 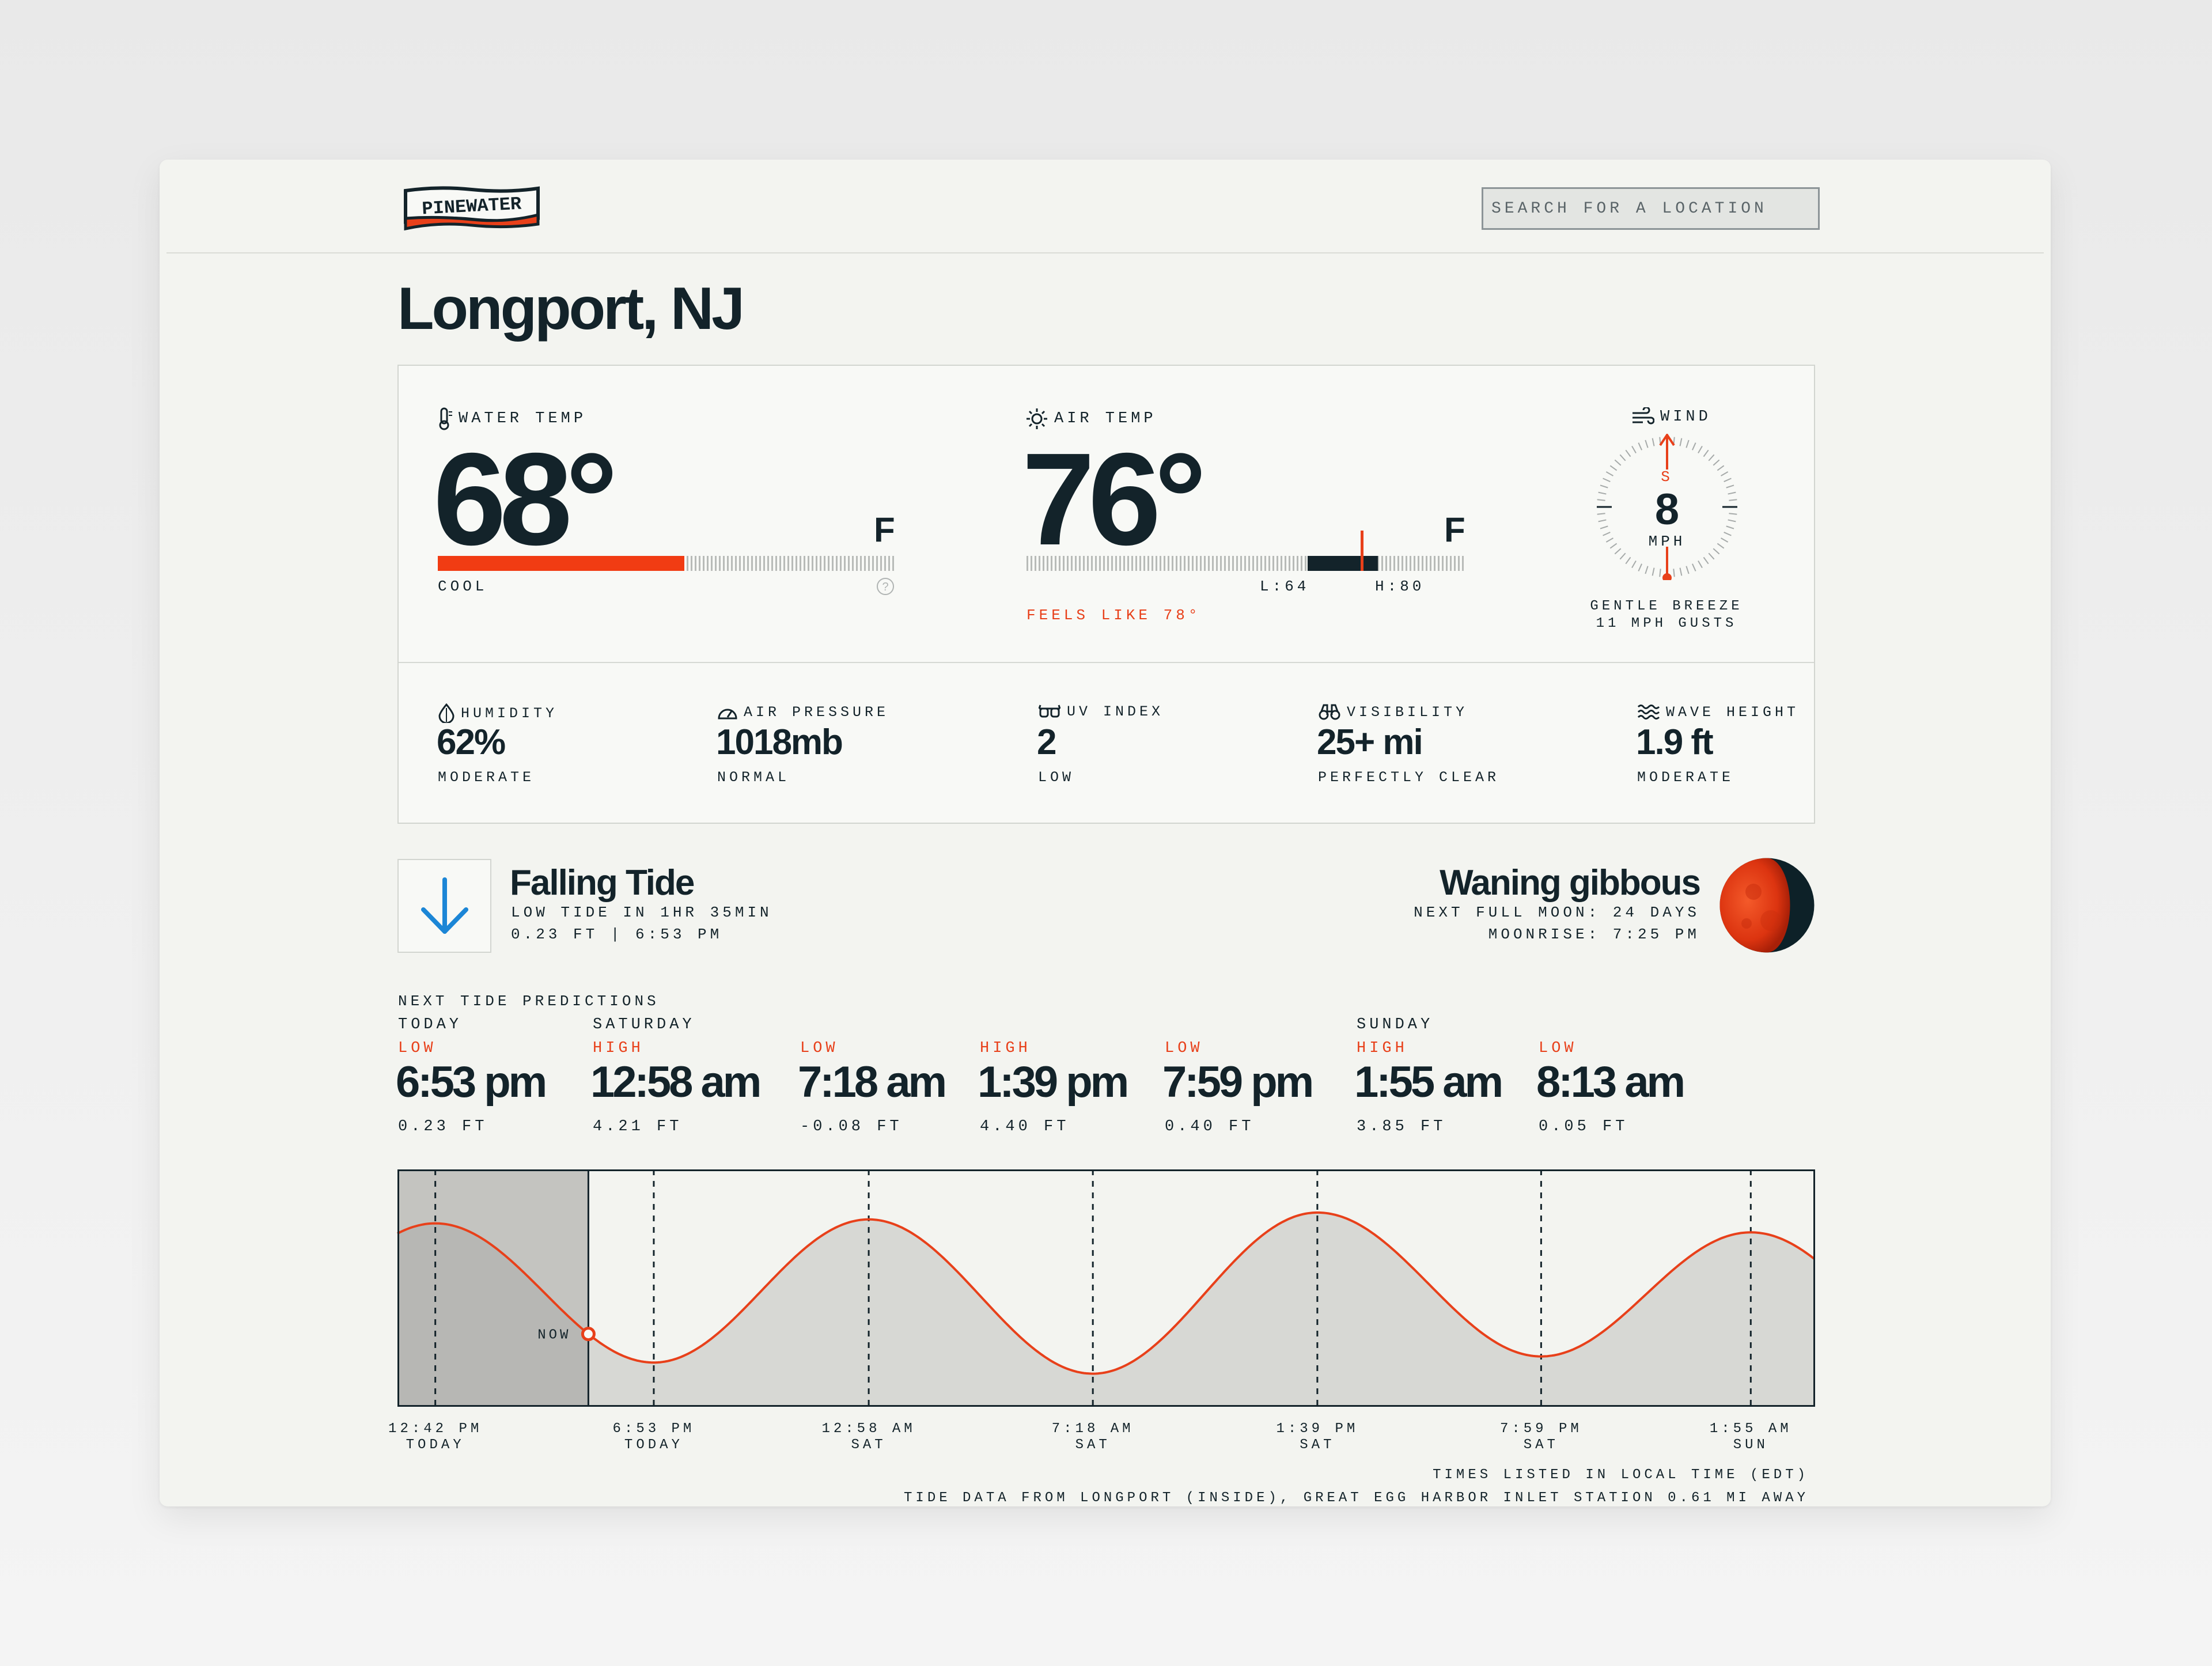 What do you see at coordinates (588, 1334) in the screenshot?
I see `now-marker` at bounding box center [588, 1334].